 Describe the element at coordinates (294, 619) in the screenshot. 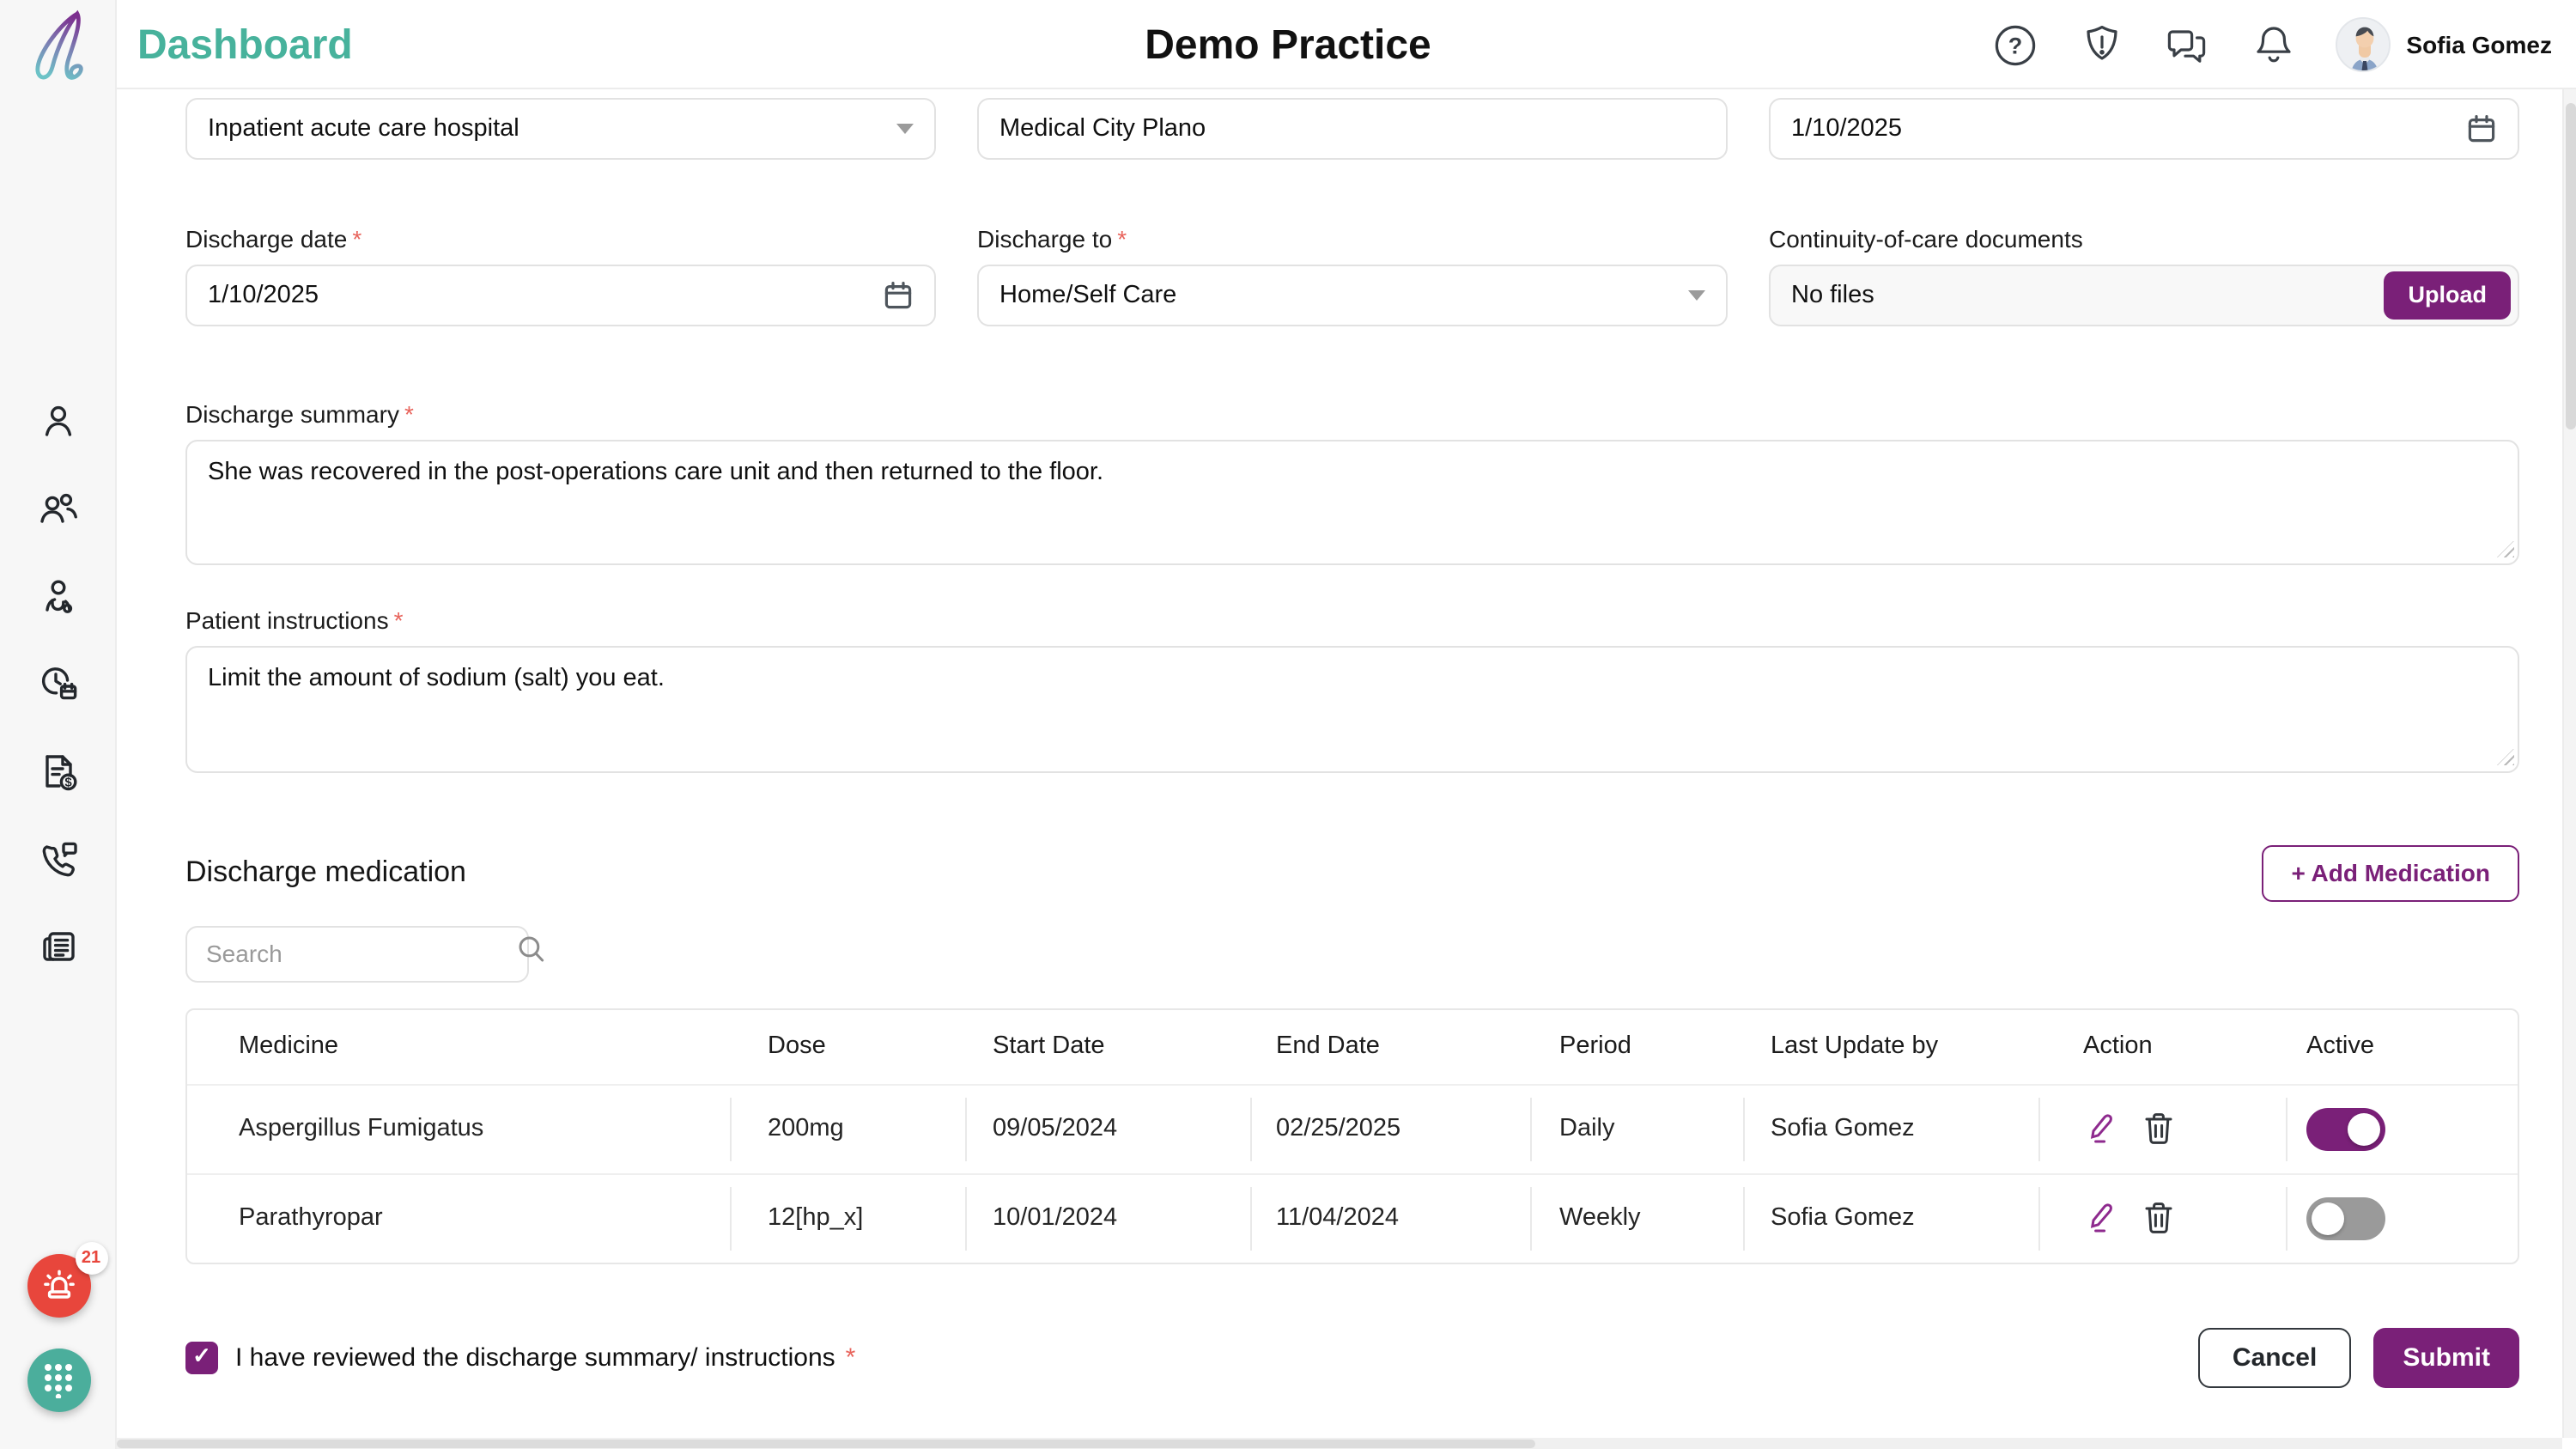

I see `instructions-label: Patient instructions *` at that location.